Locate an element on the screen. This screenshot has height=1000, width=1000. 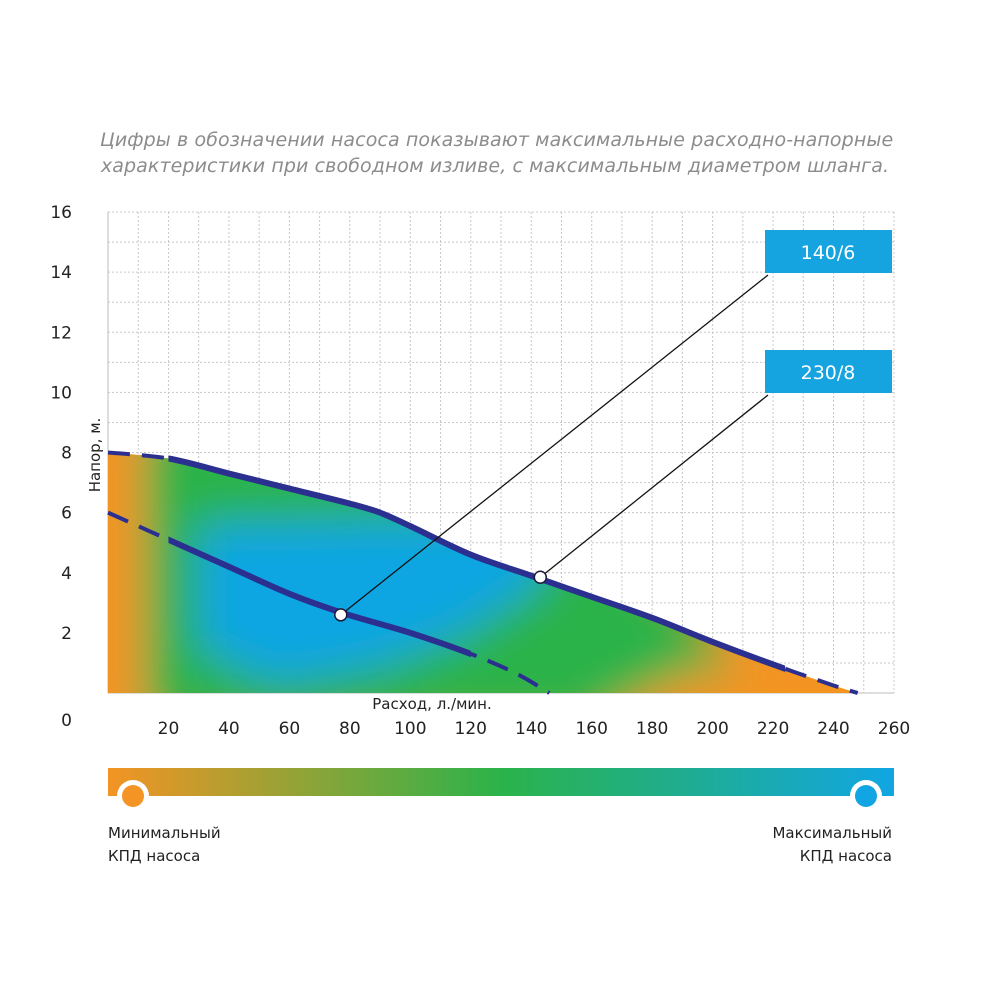
y-tick-label: 2 is located at coordinates (66, 634).